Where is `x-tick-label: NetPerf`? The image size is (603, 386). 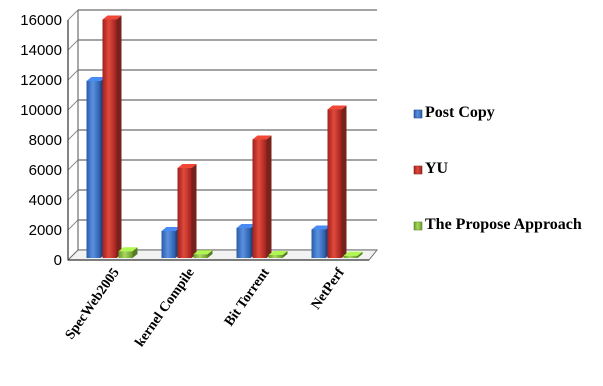 x-tick-label: NetPerf is located at coordinates (328, 288).